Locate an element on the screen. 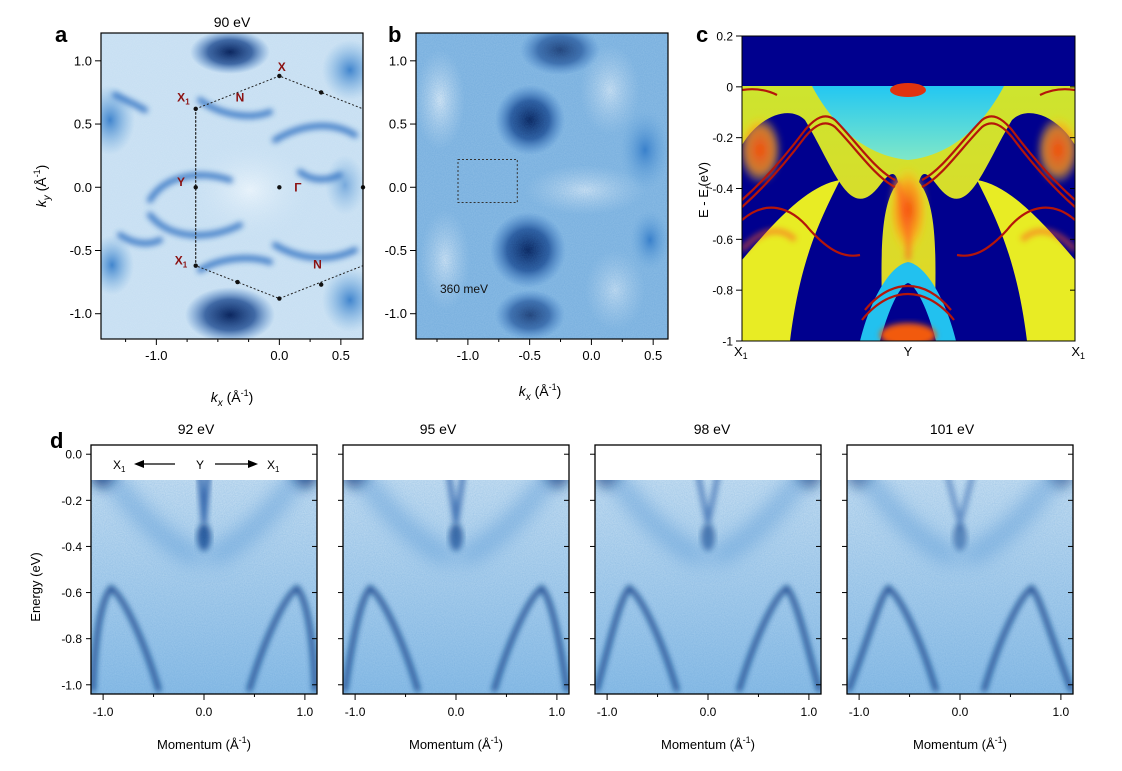 This screenshot has width=1122, height=771. arpes-subpanel-title: 95 eV is located at coordinates (438, 429).